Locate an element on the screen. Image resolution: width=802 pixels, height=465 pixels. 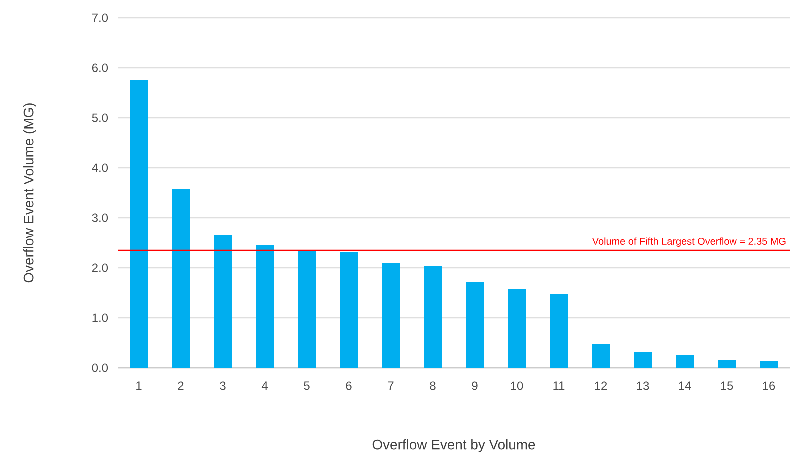
x-tick-label: 14 is located at coordinates (685, 386).